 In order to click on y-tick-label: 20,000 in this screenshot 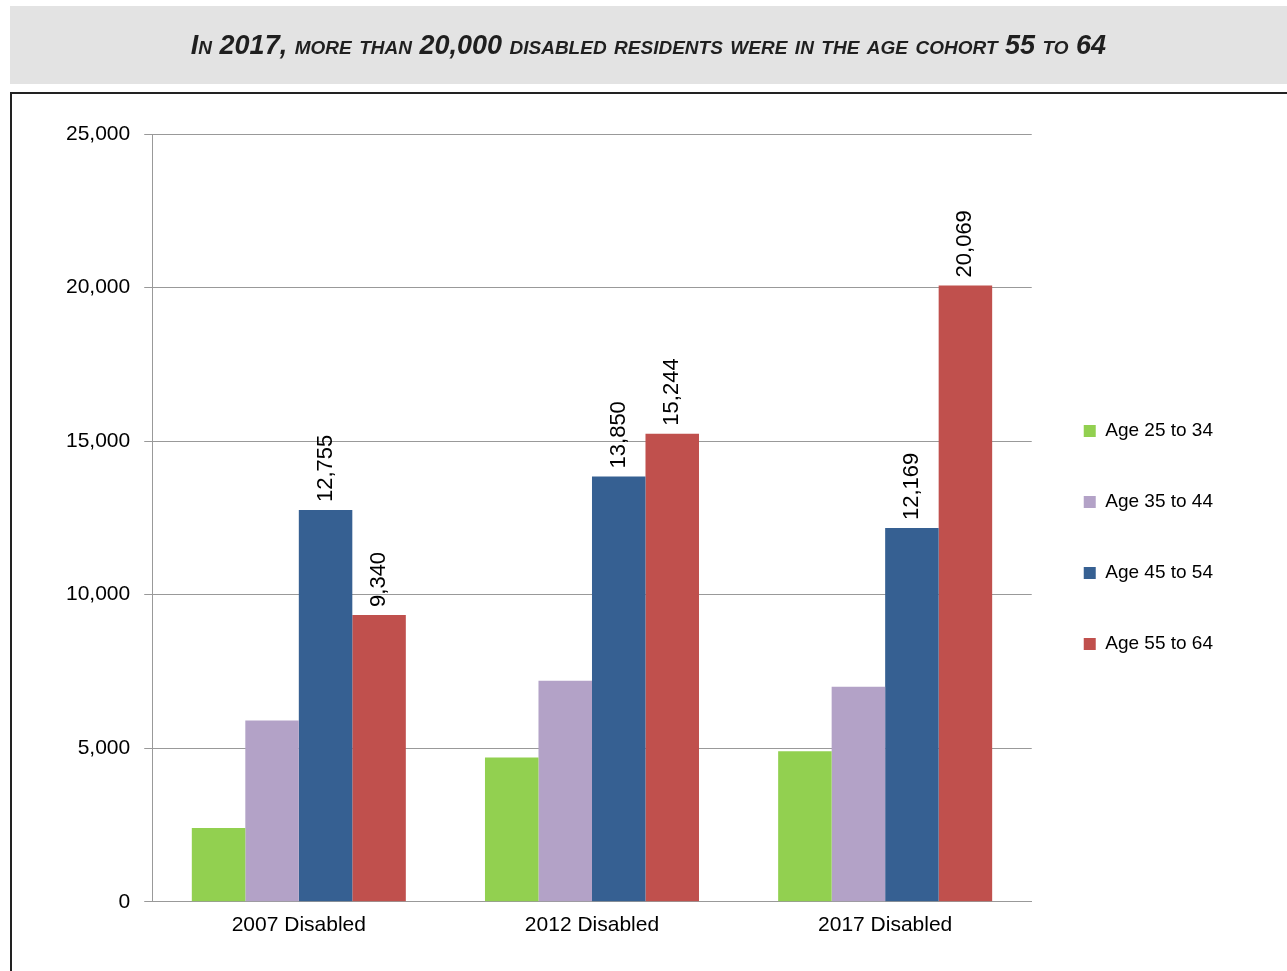, I will do `click(98, 286)`.